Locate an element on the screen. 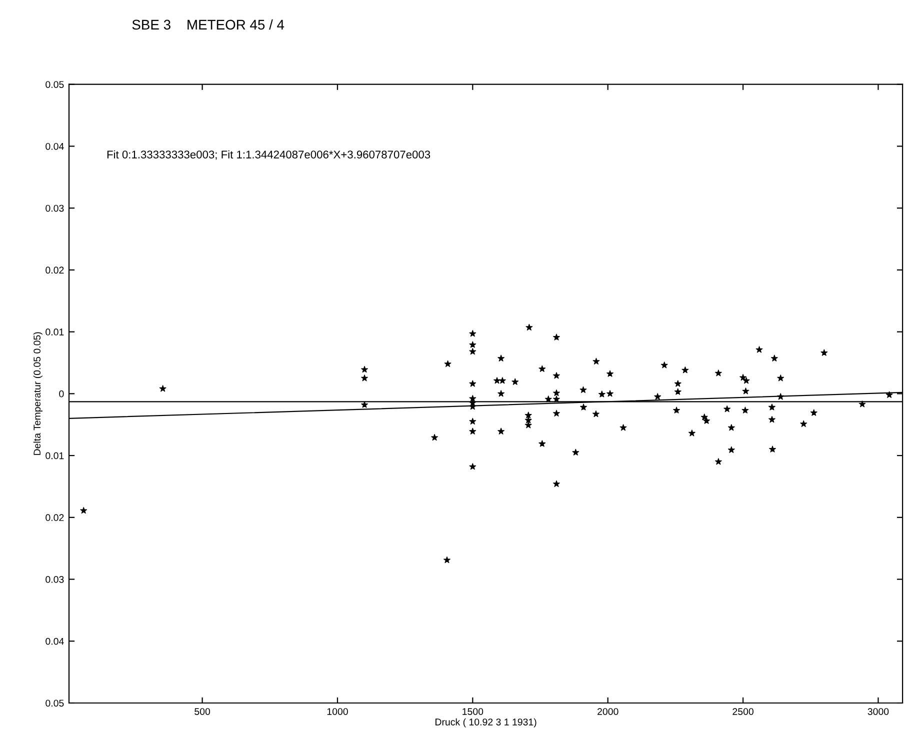 The image size is (908, 740). chart-title: SBE 3 METEOR 45 / 4 is located at coordinates (208, 24).